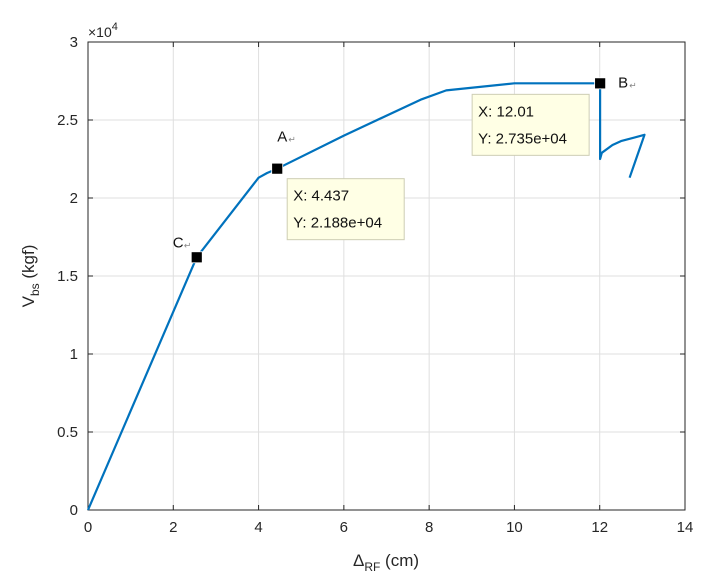 The width and height of the screenshot is (713, 585). I want to click on y-tick-label: 1.5, so click(67, 276).